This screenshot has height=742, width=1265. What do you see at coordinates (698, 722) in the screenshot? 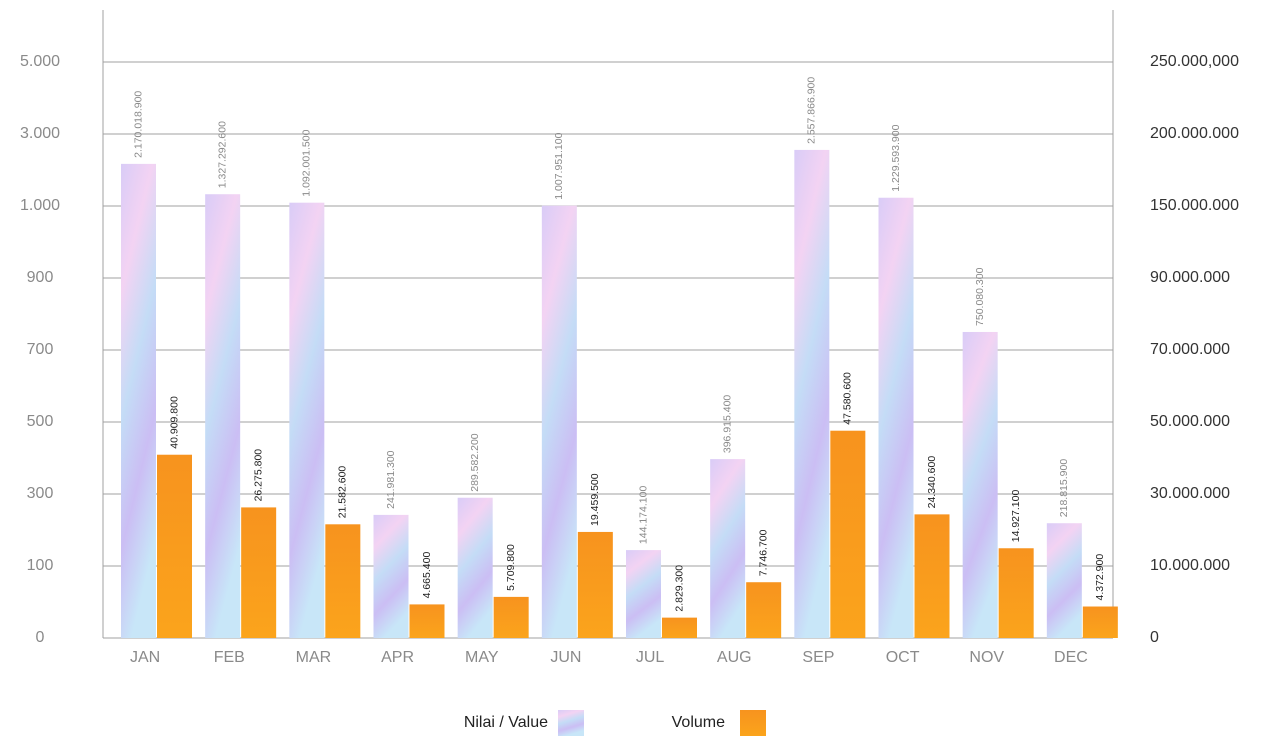
I see `legend-label: Volume` at bounding box center [698, 722].